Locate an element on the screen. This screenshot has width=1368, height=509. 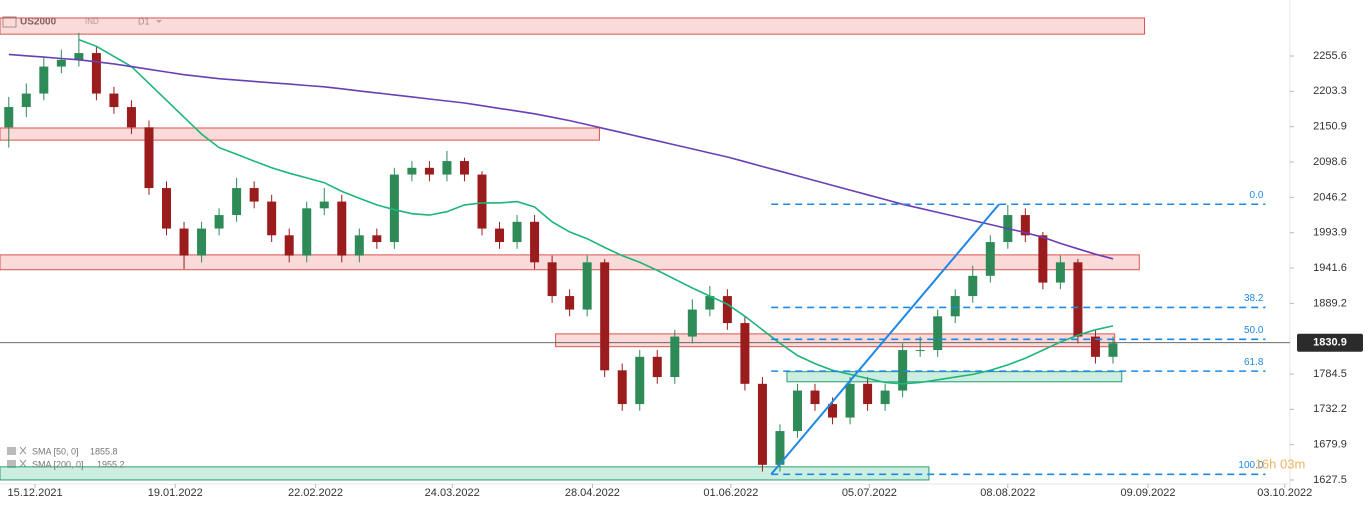
last-price-label: 1830.9 is located at coordinates (1330, 343).